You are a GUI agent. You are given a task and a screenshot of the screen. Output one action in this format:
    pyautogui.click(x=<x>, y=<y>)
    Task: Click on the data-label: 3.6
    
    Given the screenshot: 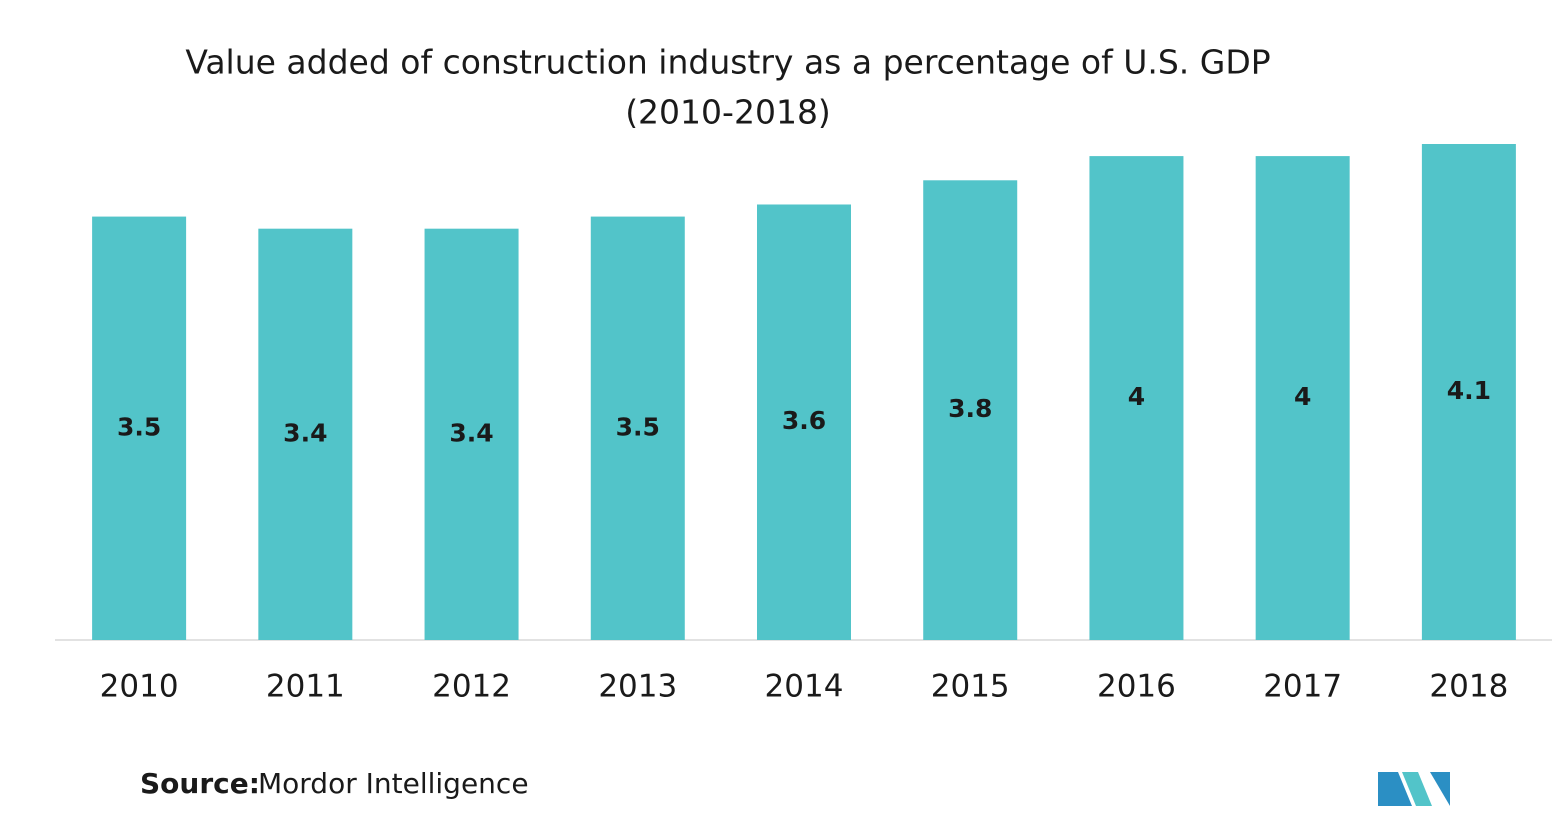 What is the action you would take?
    pyautogui.click(x=804, y=420)
    